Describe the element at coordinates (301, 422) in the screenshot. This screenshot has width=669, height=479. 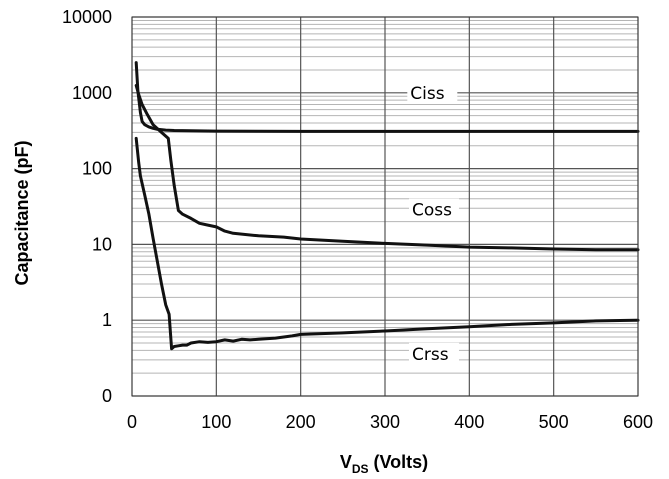
I see `x-tick-label: 200` at that location.